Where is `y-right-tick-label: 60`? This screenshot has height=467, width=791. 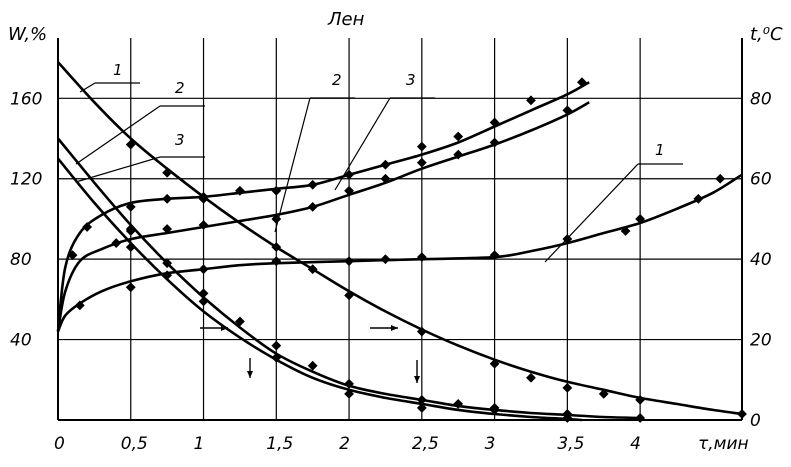 y-right-tick-label: 60 is located at coordinates (761, 180).